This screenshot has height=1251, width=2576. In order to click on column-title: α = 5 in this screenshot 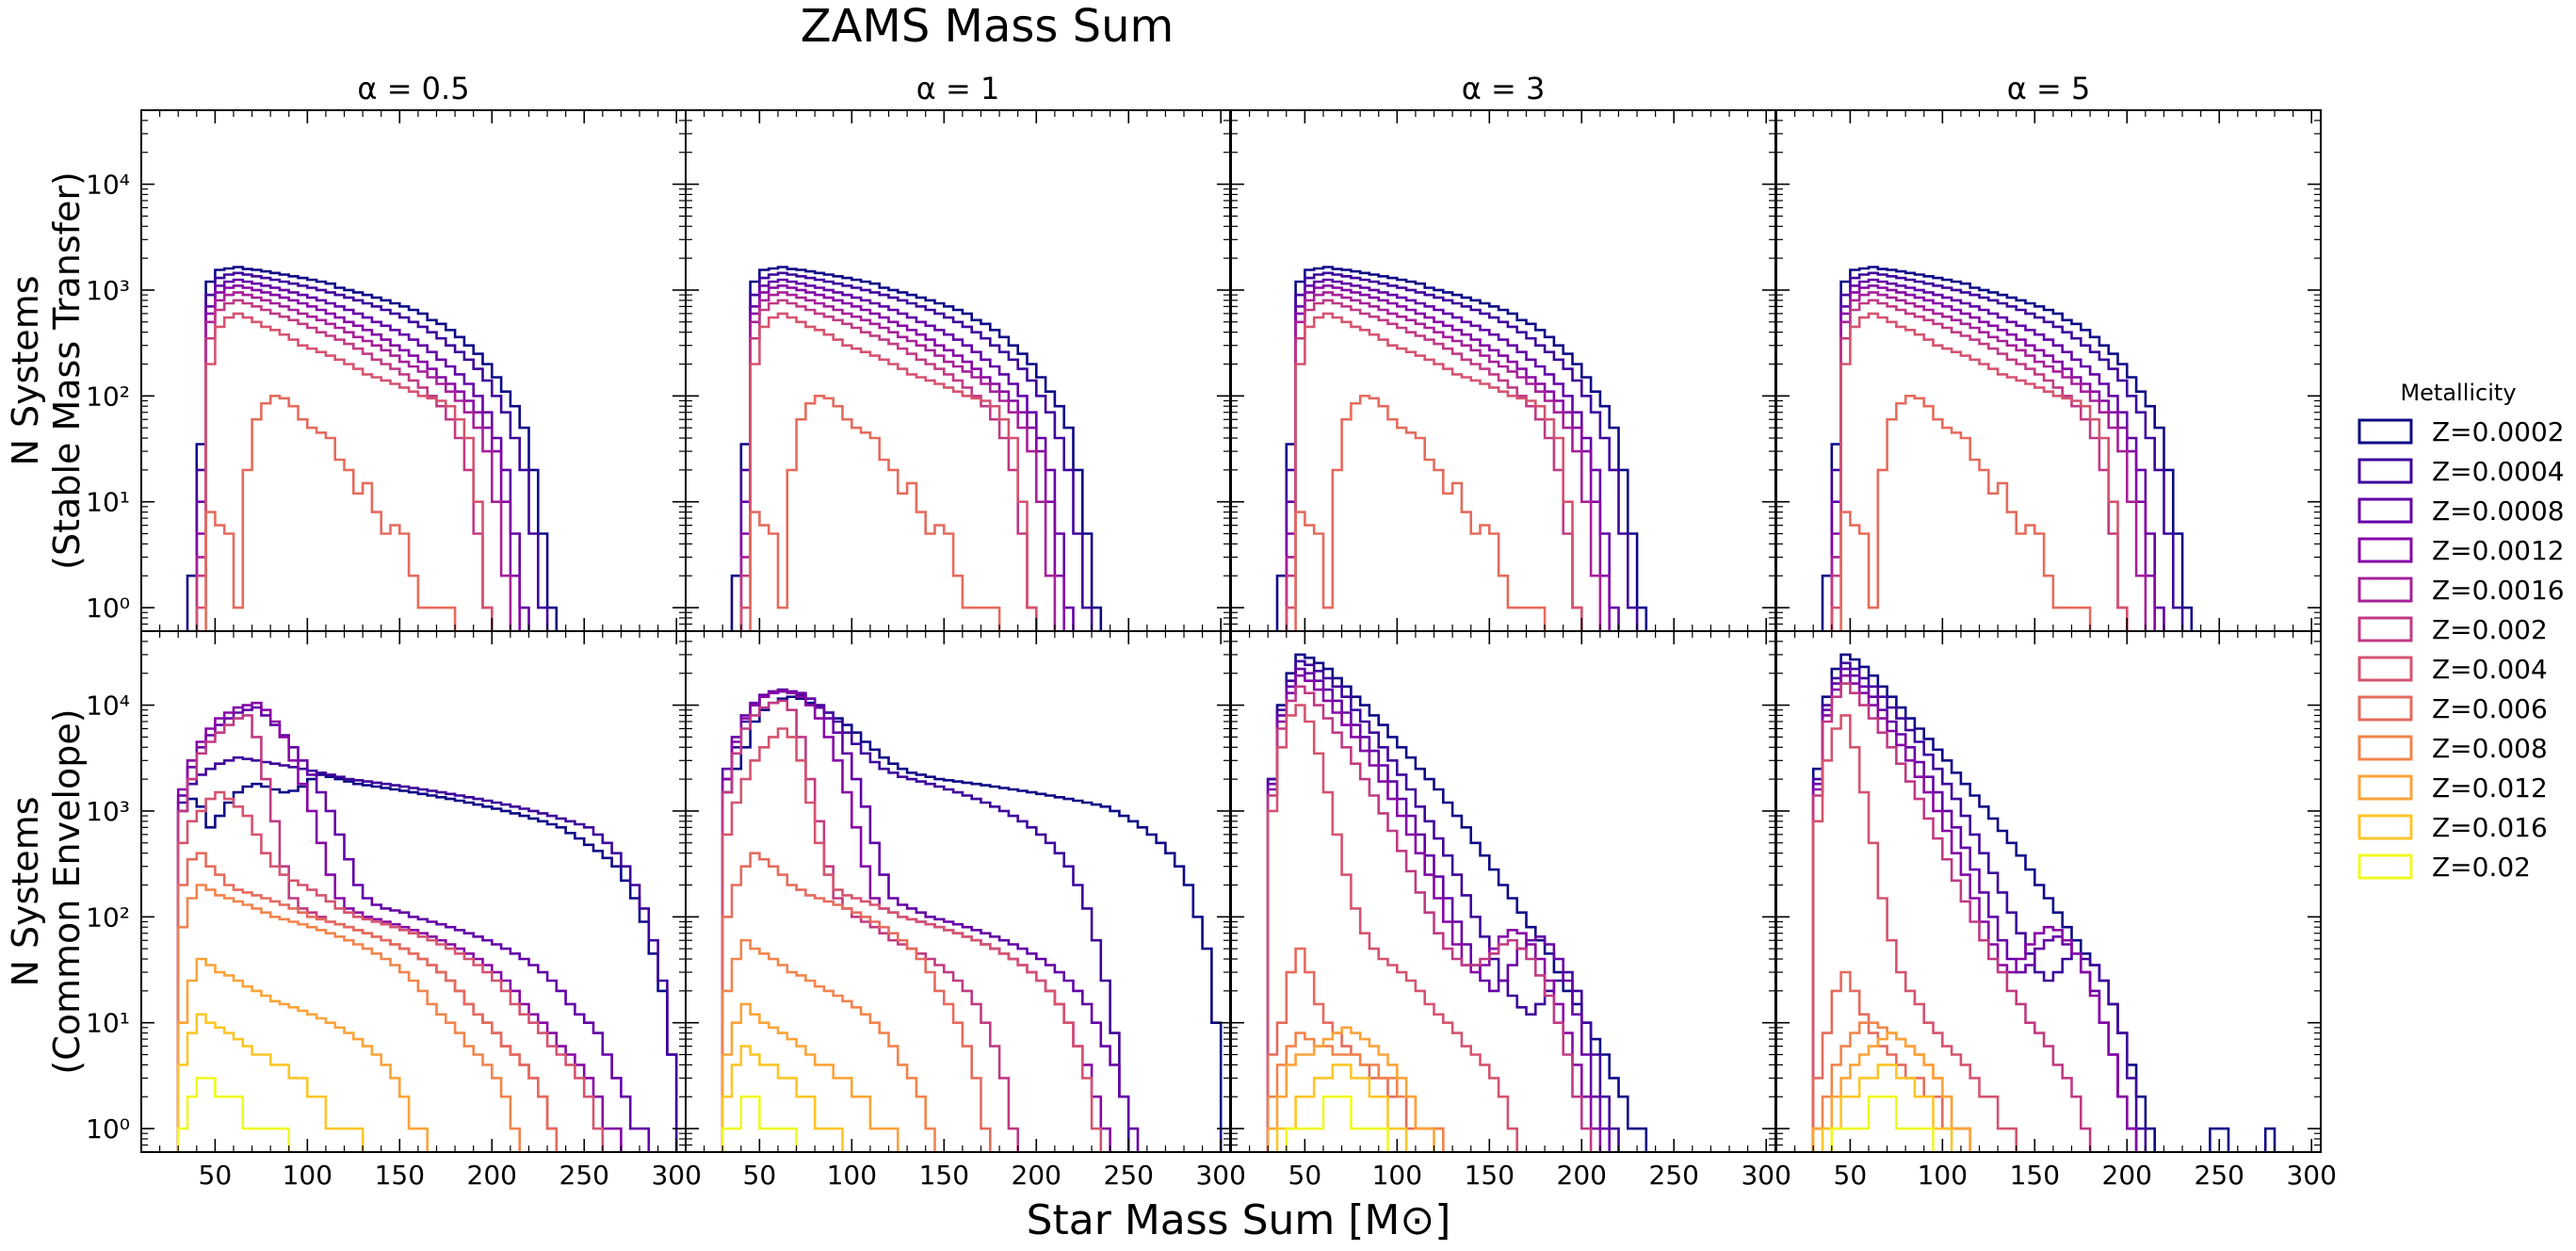, I will do `click(2049, 88)`.